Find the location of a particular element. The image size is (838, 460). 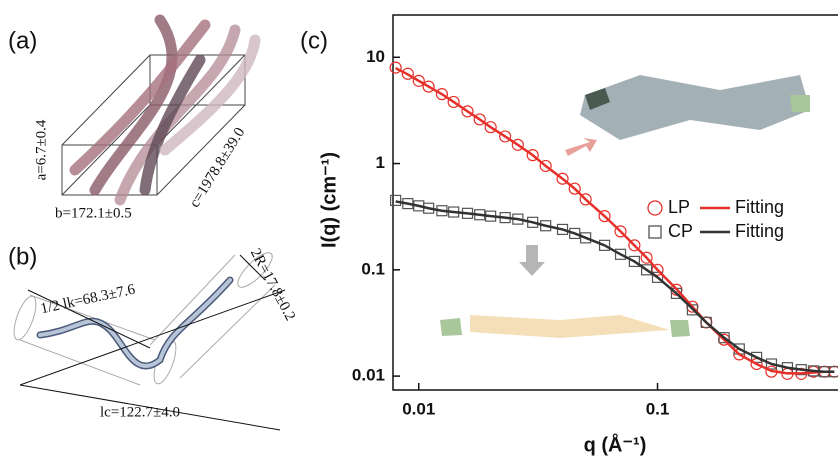

dimension-label: b=172.1±0.5 is located at coordinates (93, 213).